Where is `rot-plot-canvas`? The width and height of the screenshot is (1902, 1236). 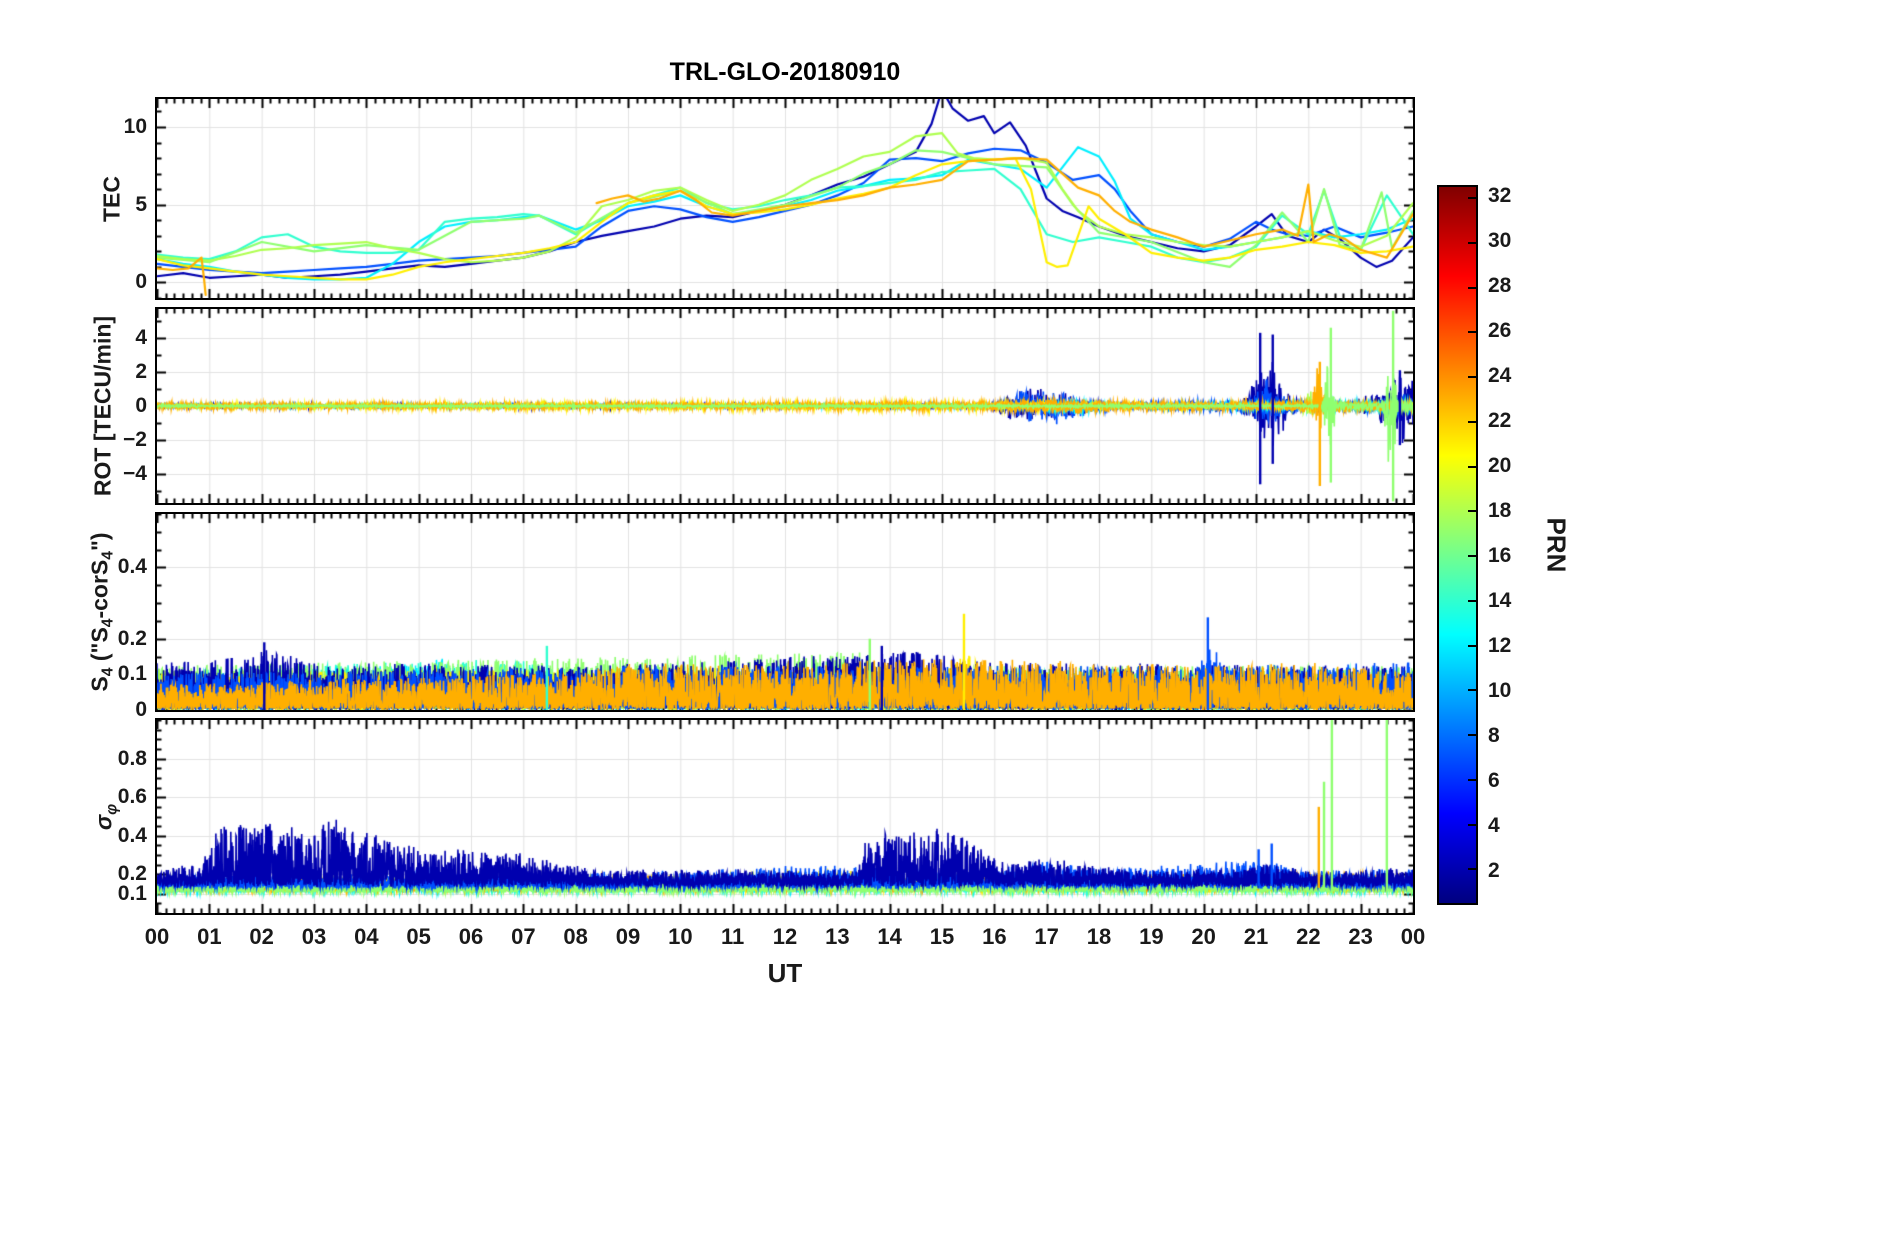 rot-plot-canvas is located at coordinates (785, 406).